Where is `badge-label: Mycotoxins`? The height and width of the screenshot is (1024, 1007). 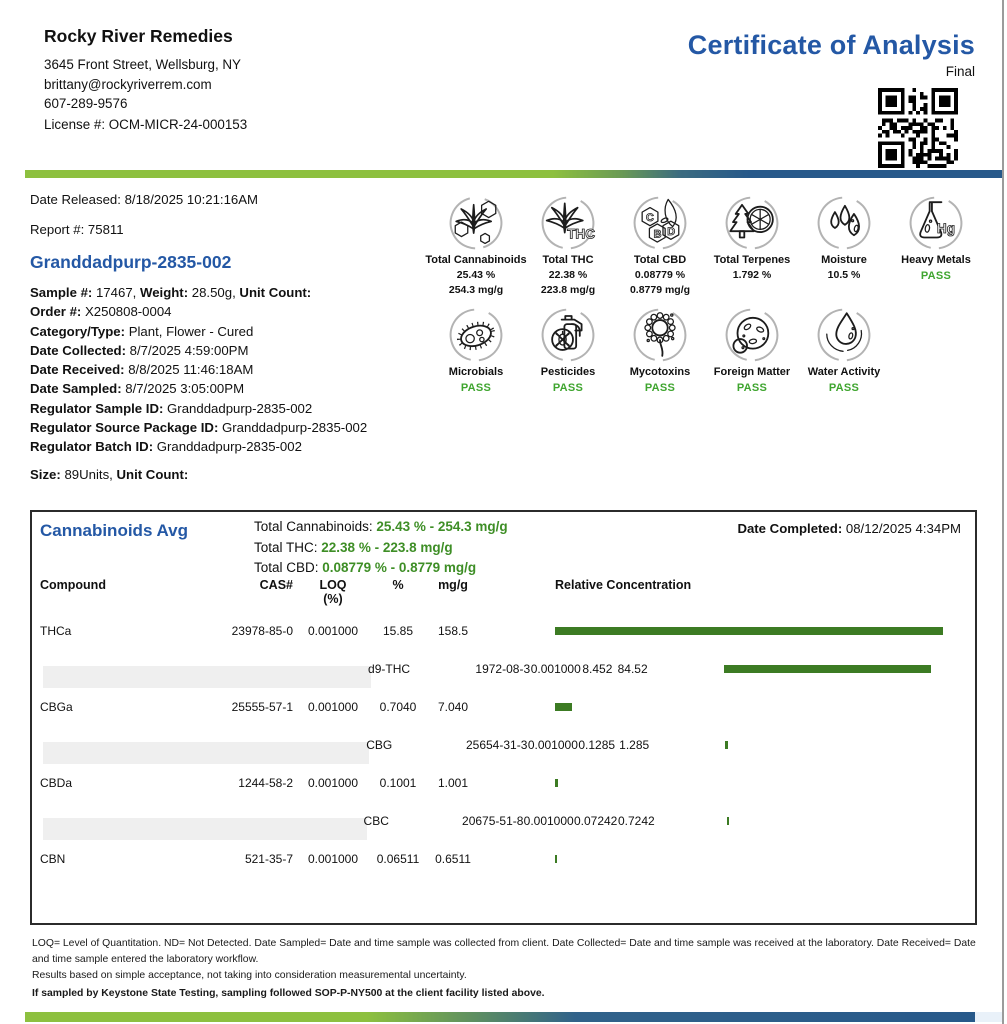 badge-label: Mycotoxins is located at coordinates (660, 372).